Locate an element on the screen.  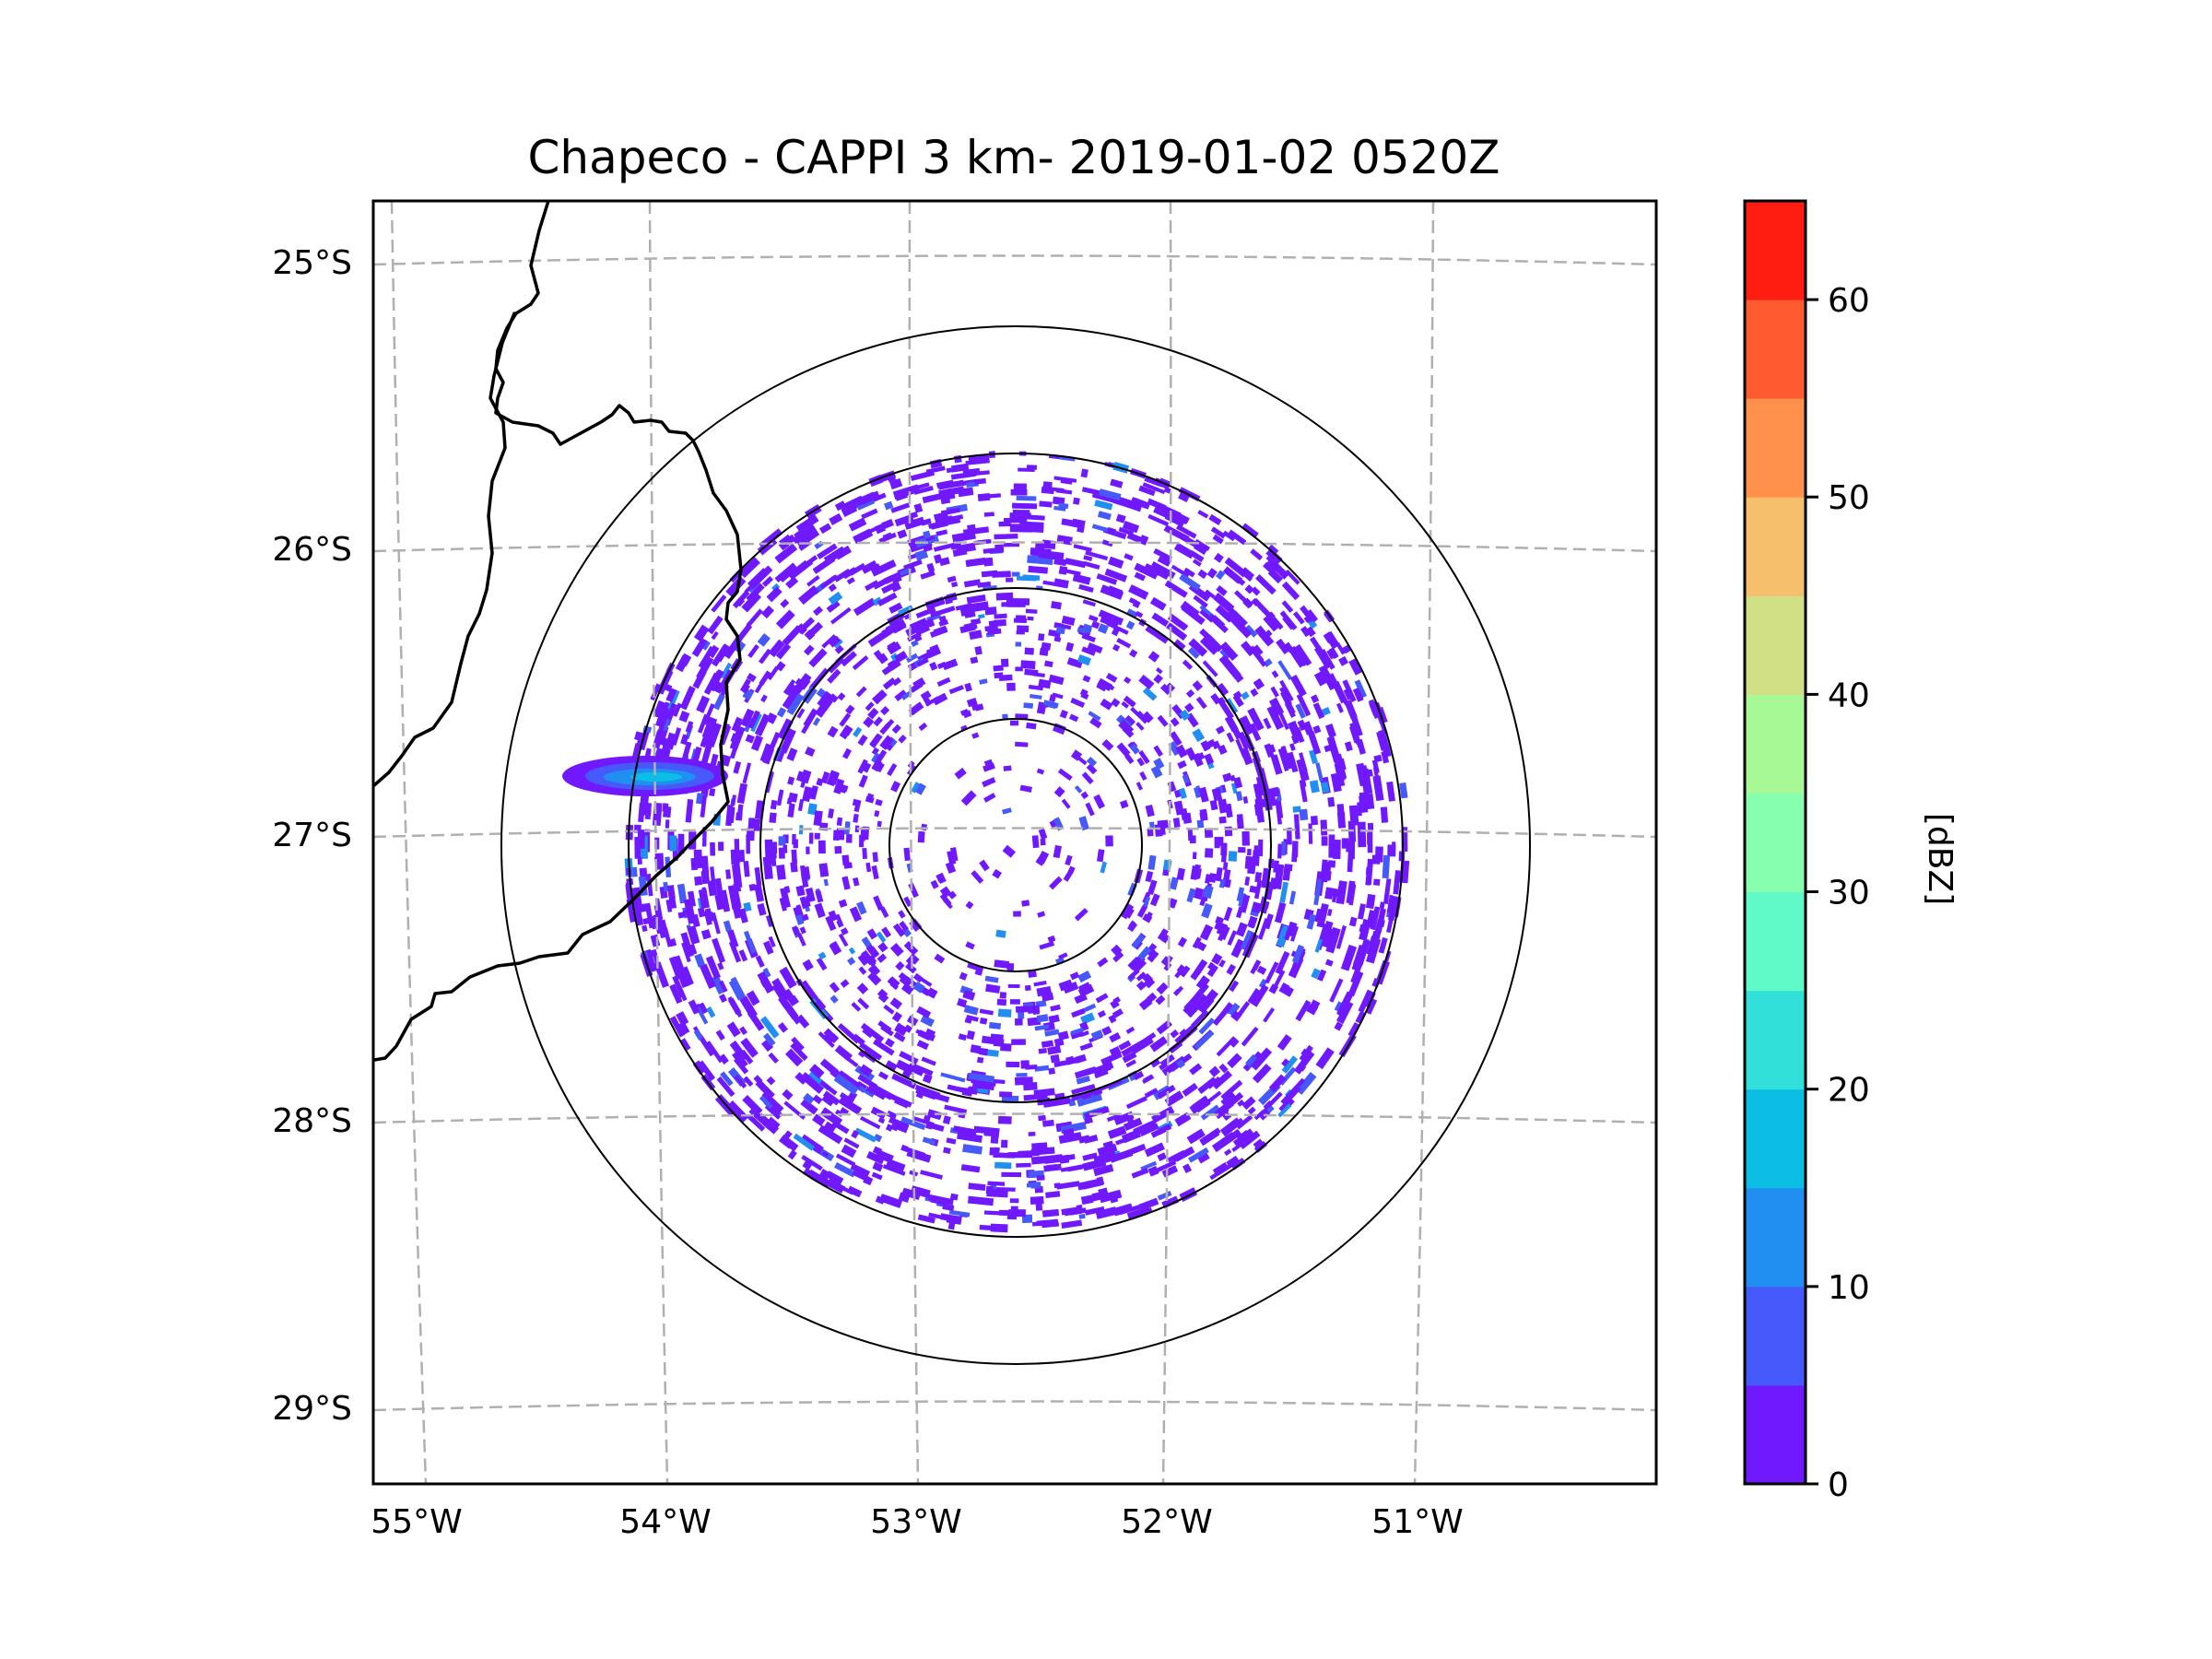
colorbar-tick-label: 50 is located at coordinates (1849, 498).